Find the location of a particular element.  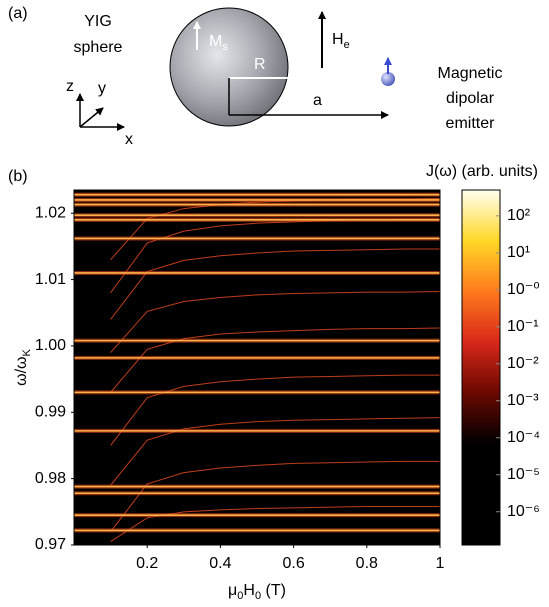

colorbar-tick-label: 10⁻⁵ is located at coordinates (523, 474).